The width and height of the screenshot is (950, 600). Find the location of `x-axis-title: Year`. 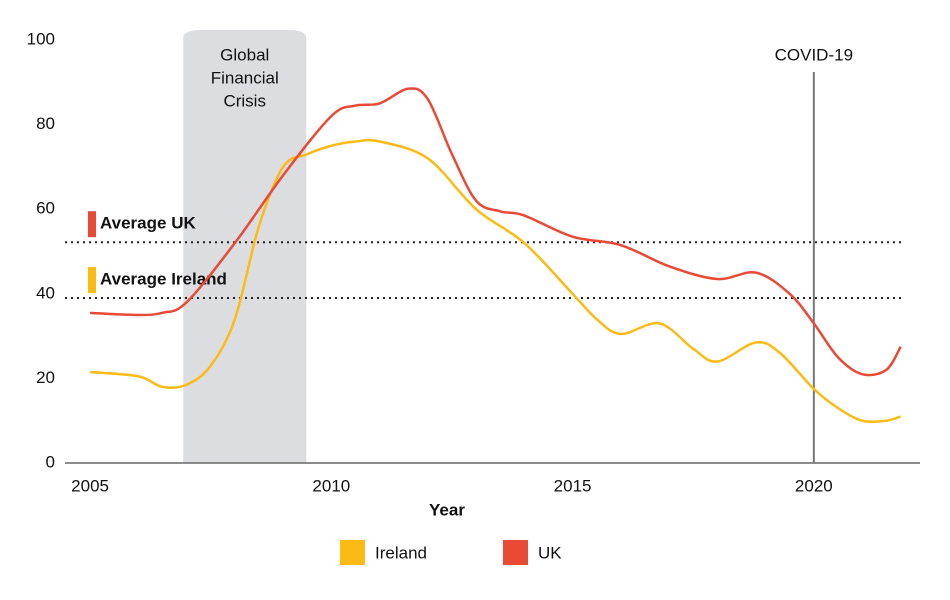

x-axis-title: Year is located at coordinates (447, 509).